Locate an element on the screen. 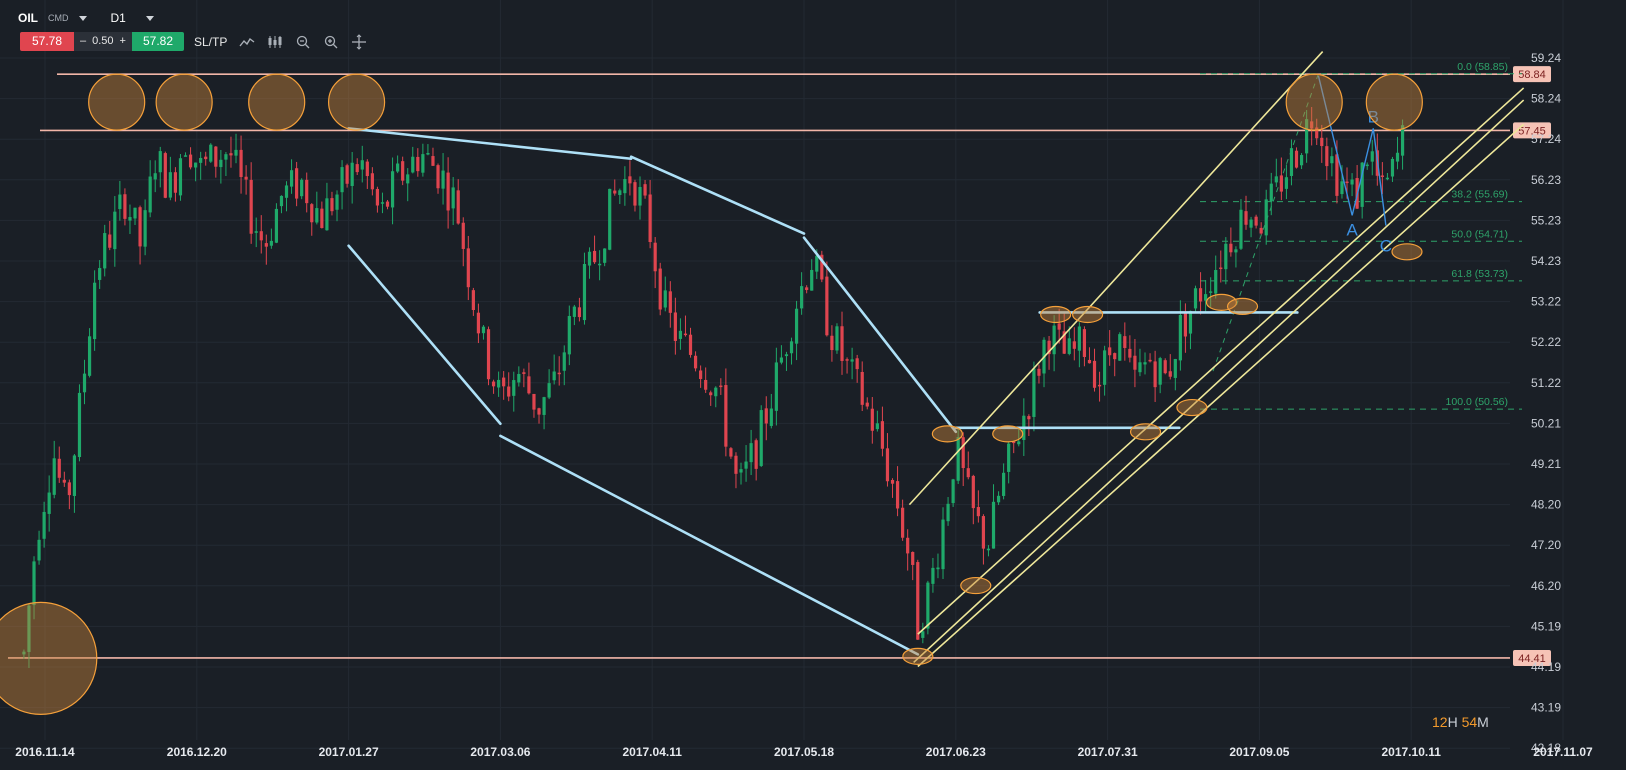  price-tag-label: 58.84 is located at coordinates (1532, 75).